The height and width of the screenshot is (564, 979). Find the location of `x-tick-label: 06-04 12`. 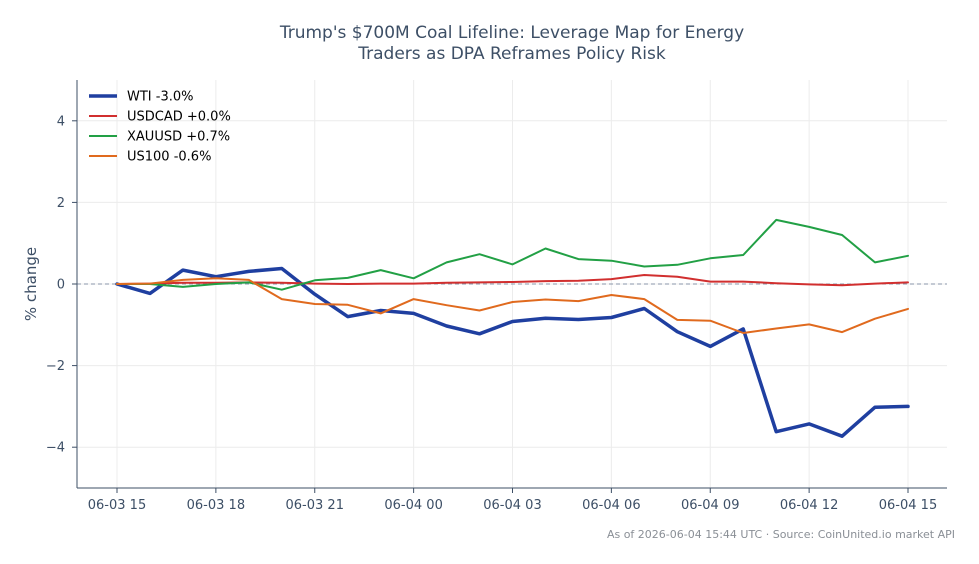

x-tick-label: 06-04 12 is located at coordinates (809, 505).